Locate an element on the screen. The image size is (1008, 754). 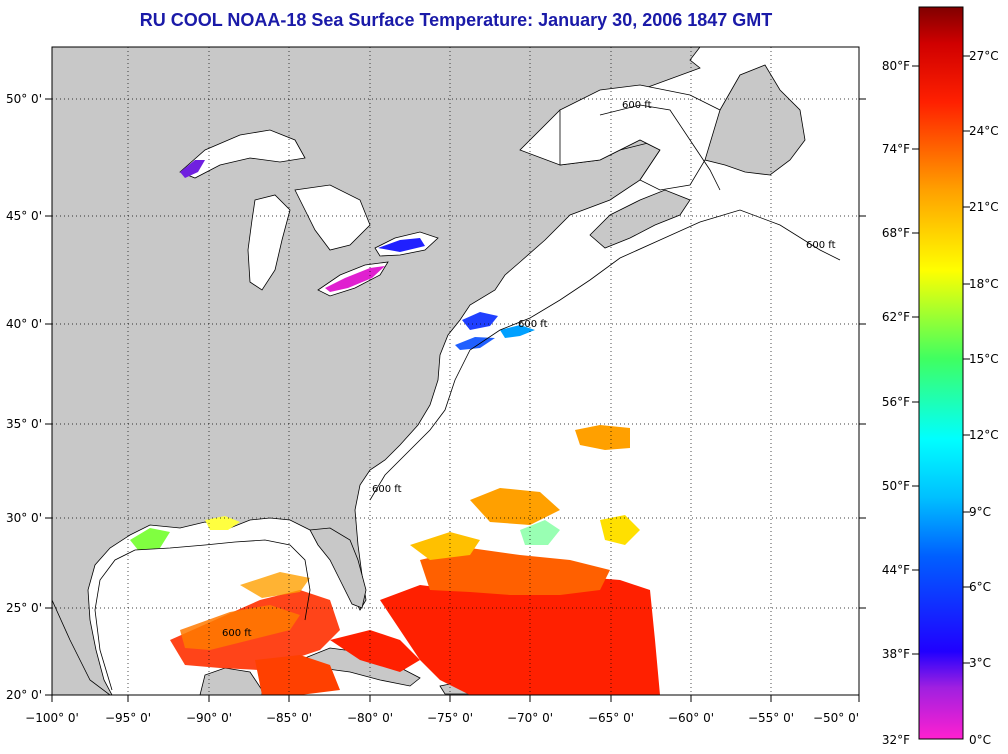
land-nova-scotia is located at coordinates (640, 219).